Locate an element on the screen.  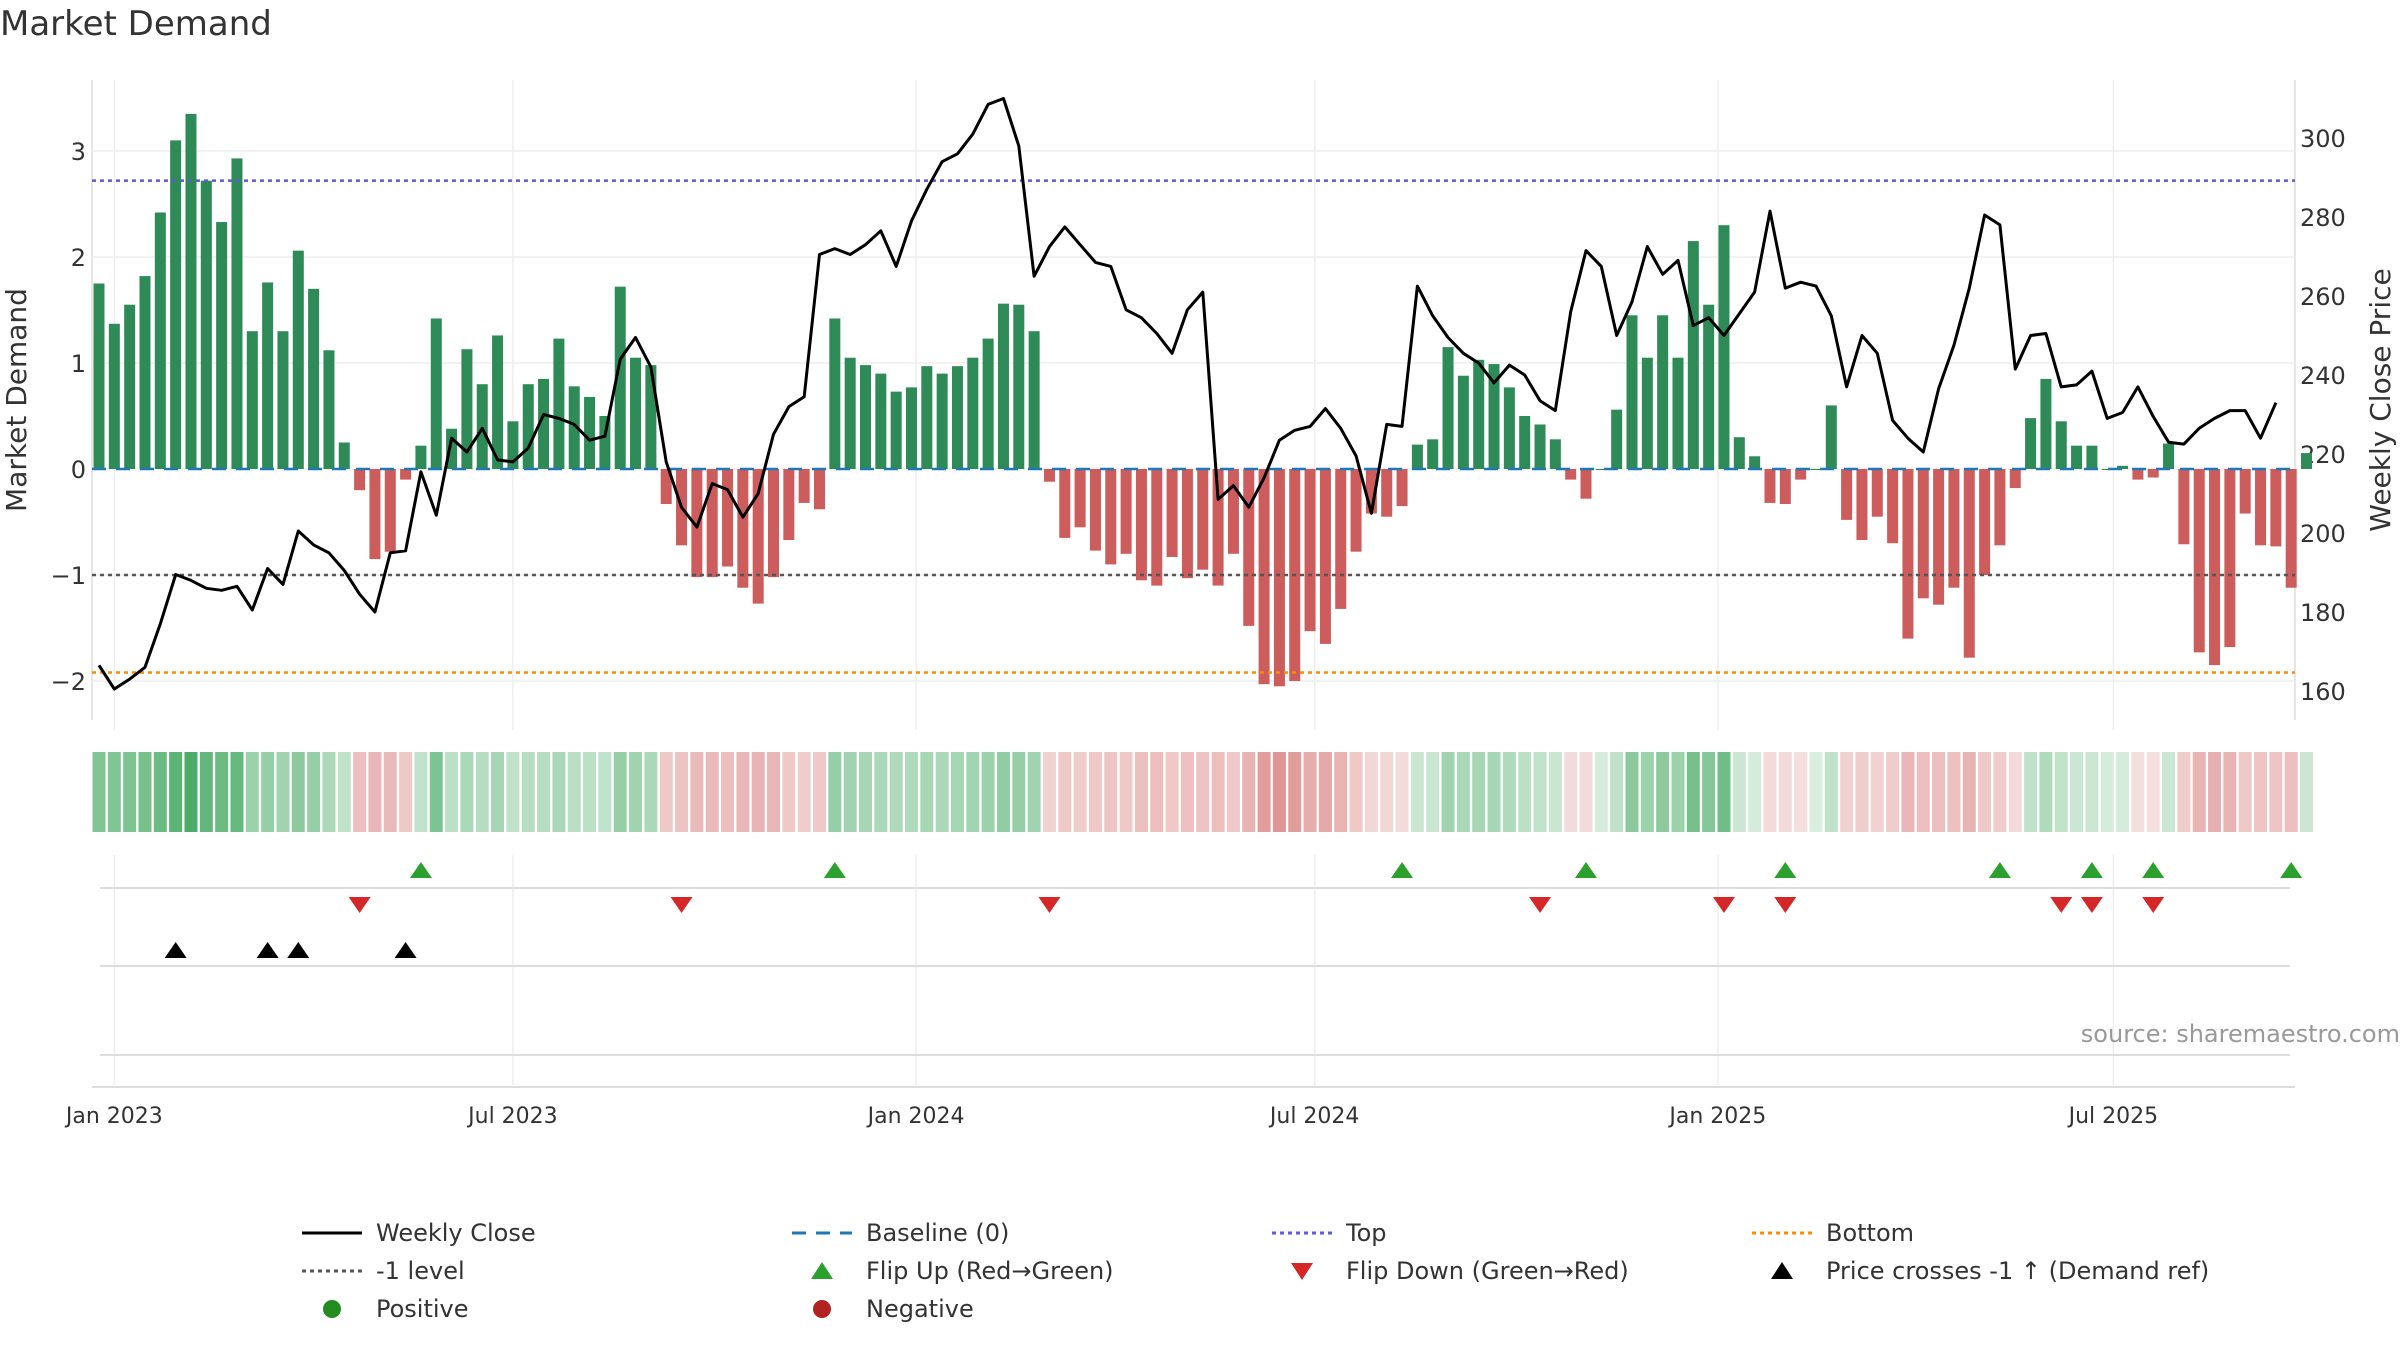
baseline-dash-icon is located at coordinates (822, 1233).